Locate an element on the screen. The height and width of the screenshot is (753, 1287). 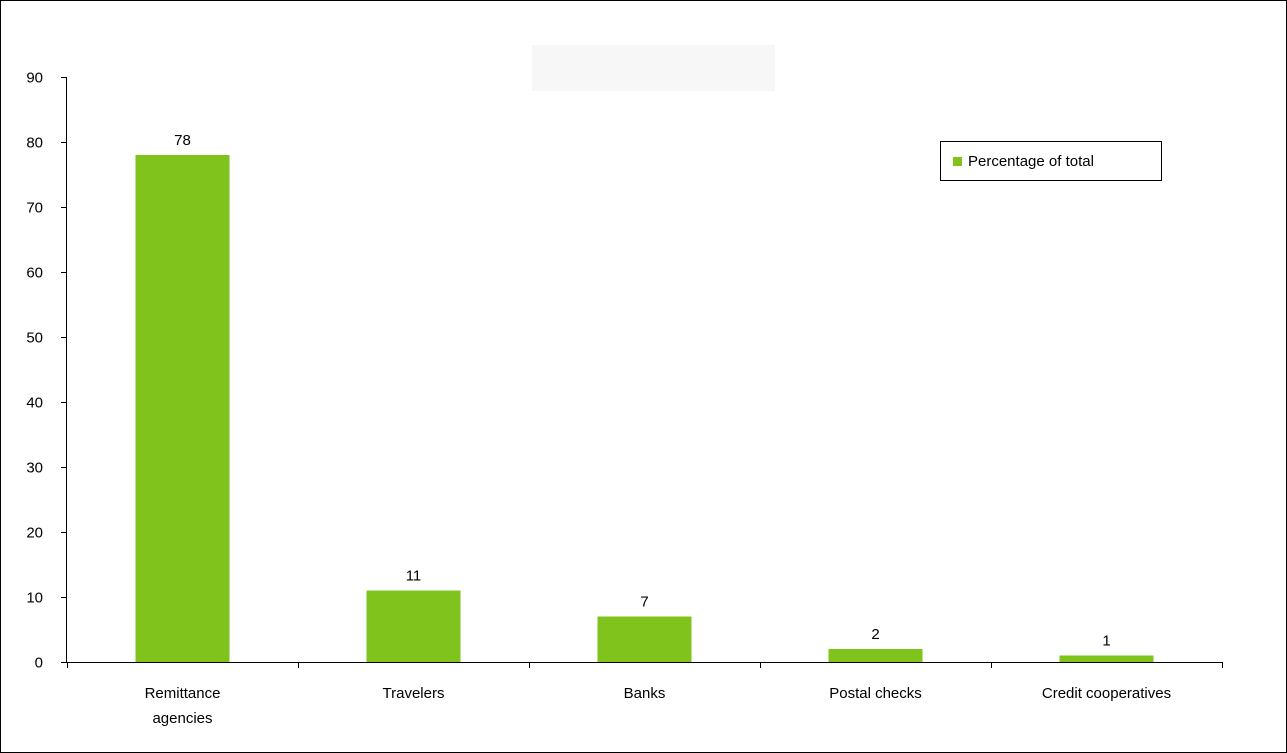
y-tick-label: 60 is located at coordinates (34, 273).